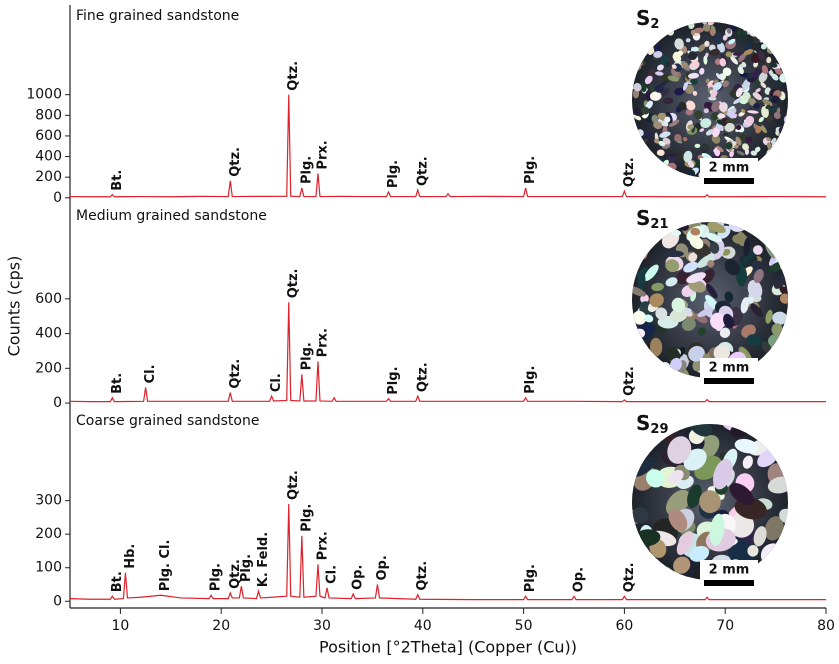 Image resolution: width=839 pixels, height=664 pixels. I want to click on panel-title: Coarse grained sandstone, so click(167, 421).